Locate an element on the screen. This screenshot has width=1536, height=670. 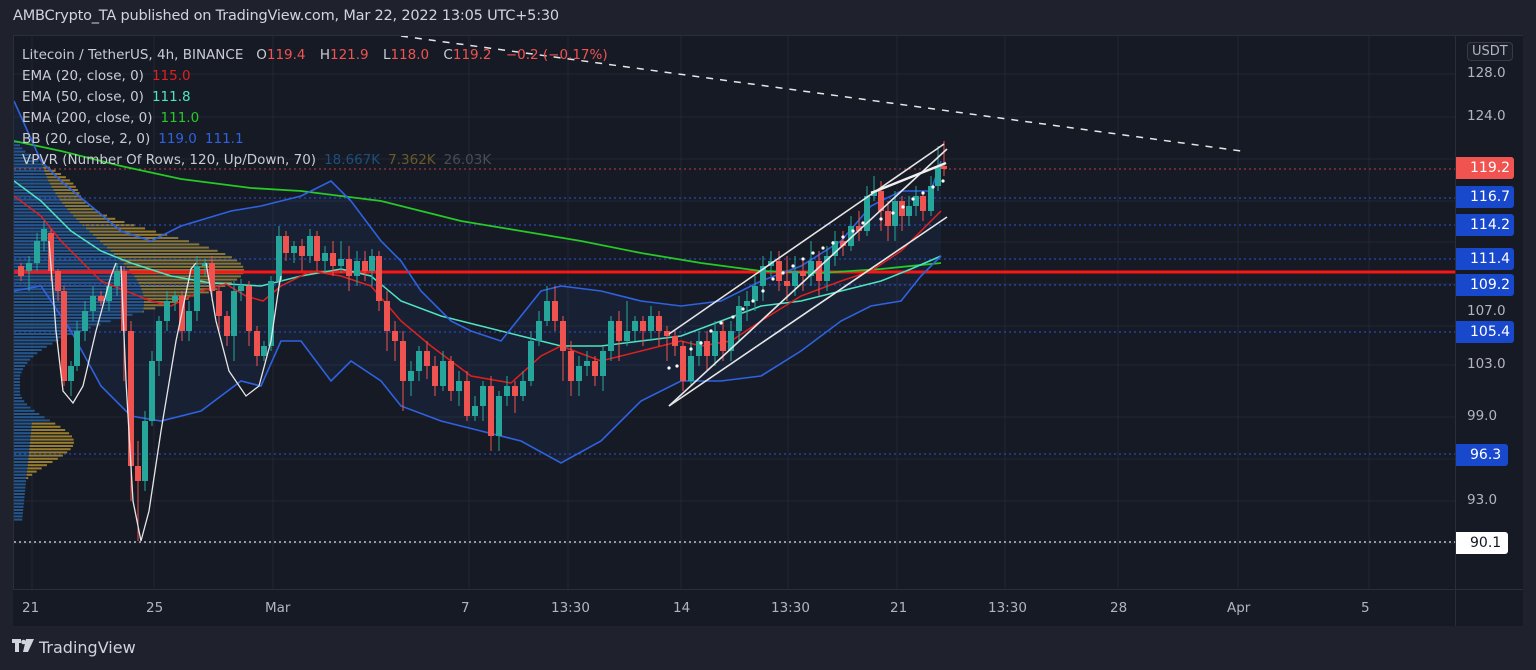
level-tag: 109.2 is located at coordinates (1485, 285).